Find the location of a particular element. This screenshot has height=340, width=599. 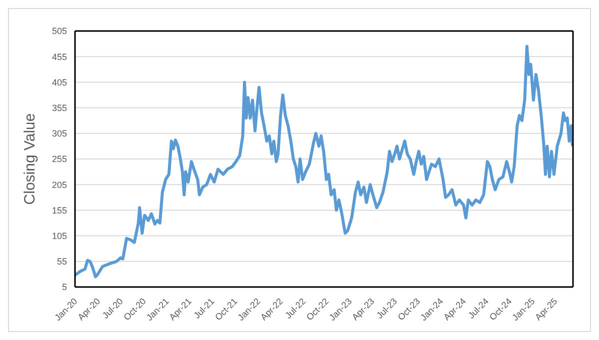

y-tick-label: 505 is located at coordinates (59, 31).